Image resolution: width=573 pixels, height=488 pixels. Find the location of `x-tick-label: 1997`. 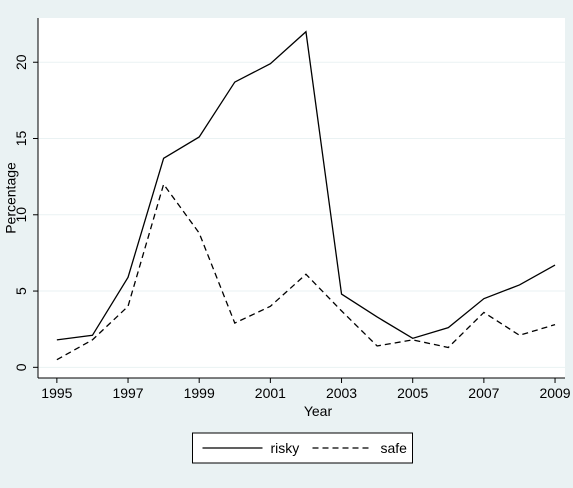

x-tick-label: 1997 is located at coordinates (127, 393).